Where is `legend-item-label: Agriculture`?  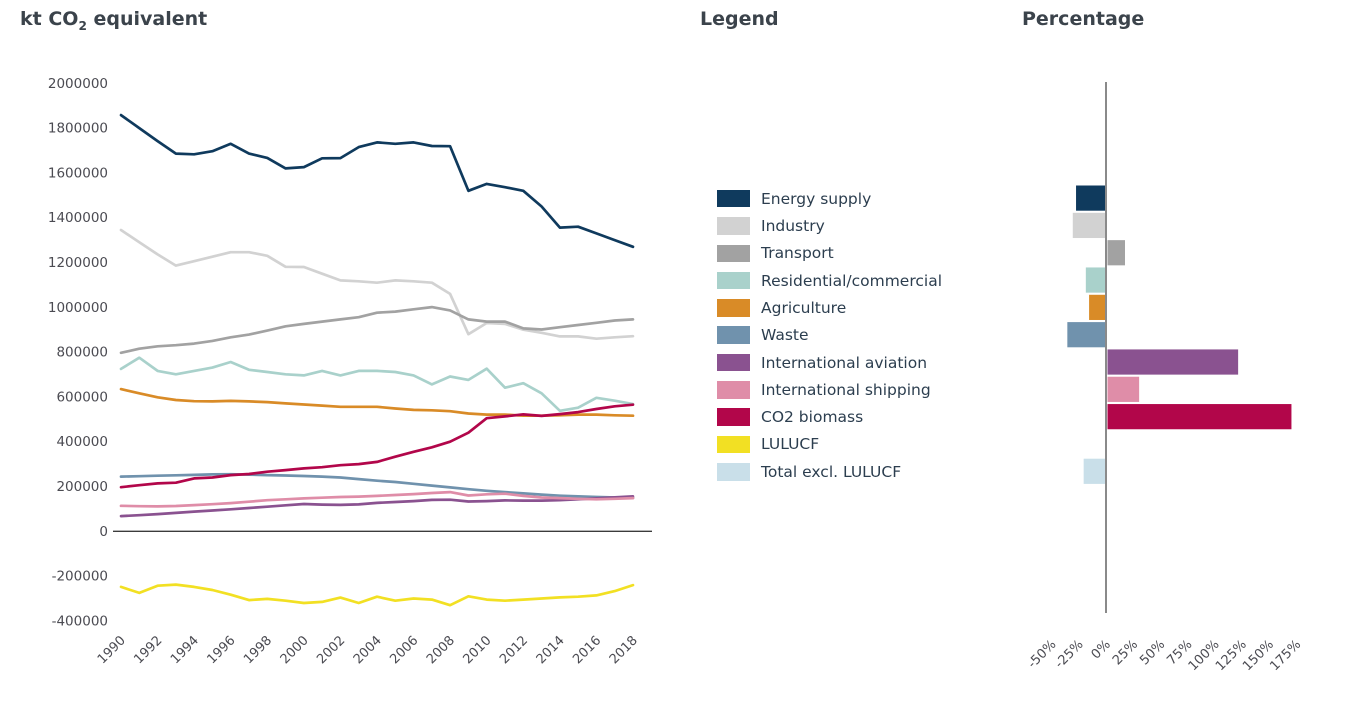 legend-item-label: Agriculture is located at coordinates (804, 307).